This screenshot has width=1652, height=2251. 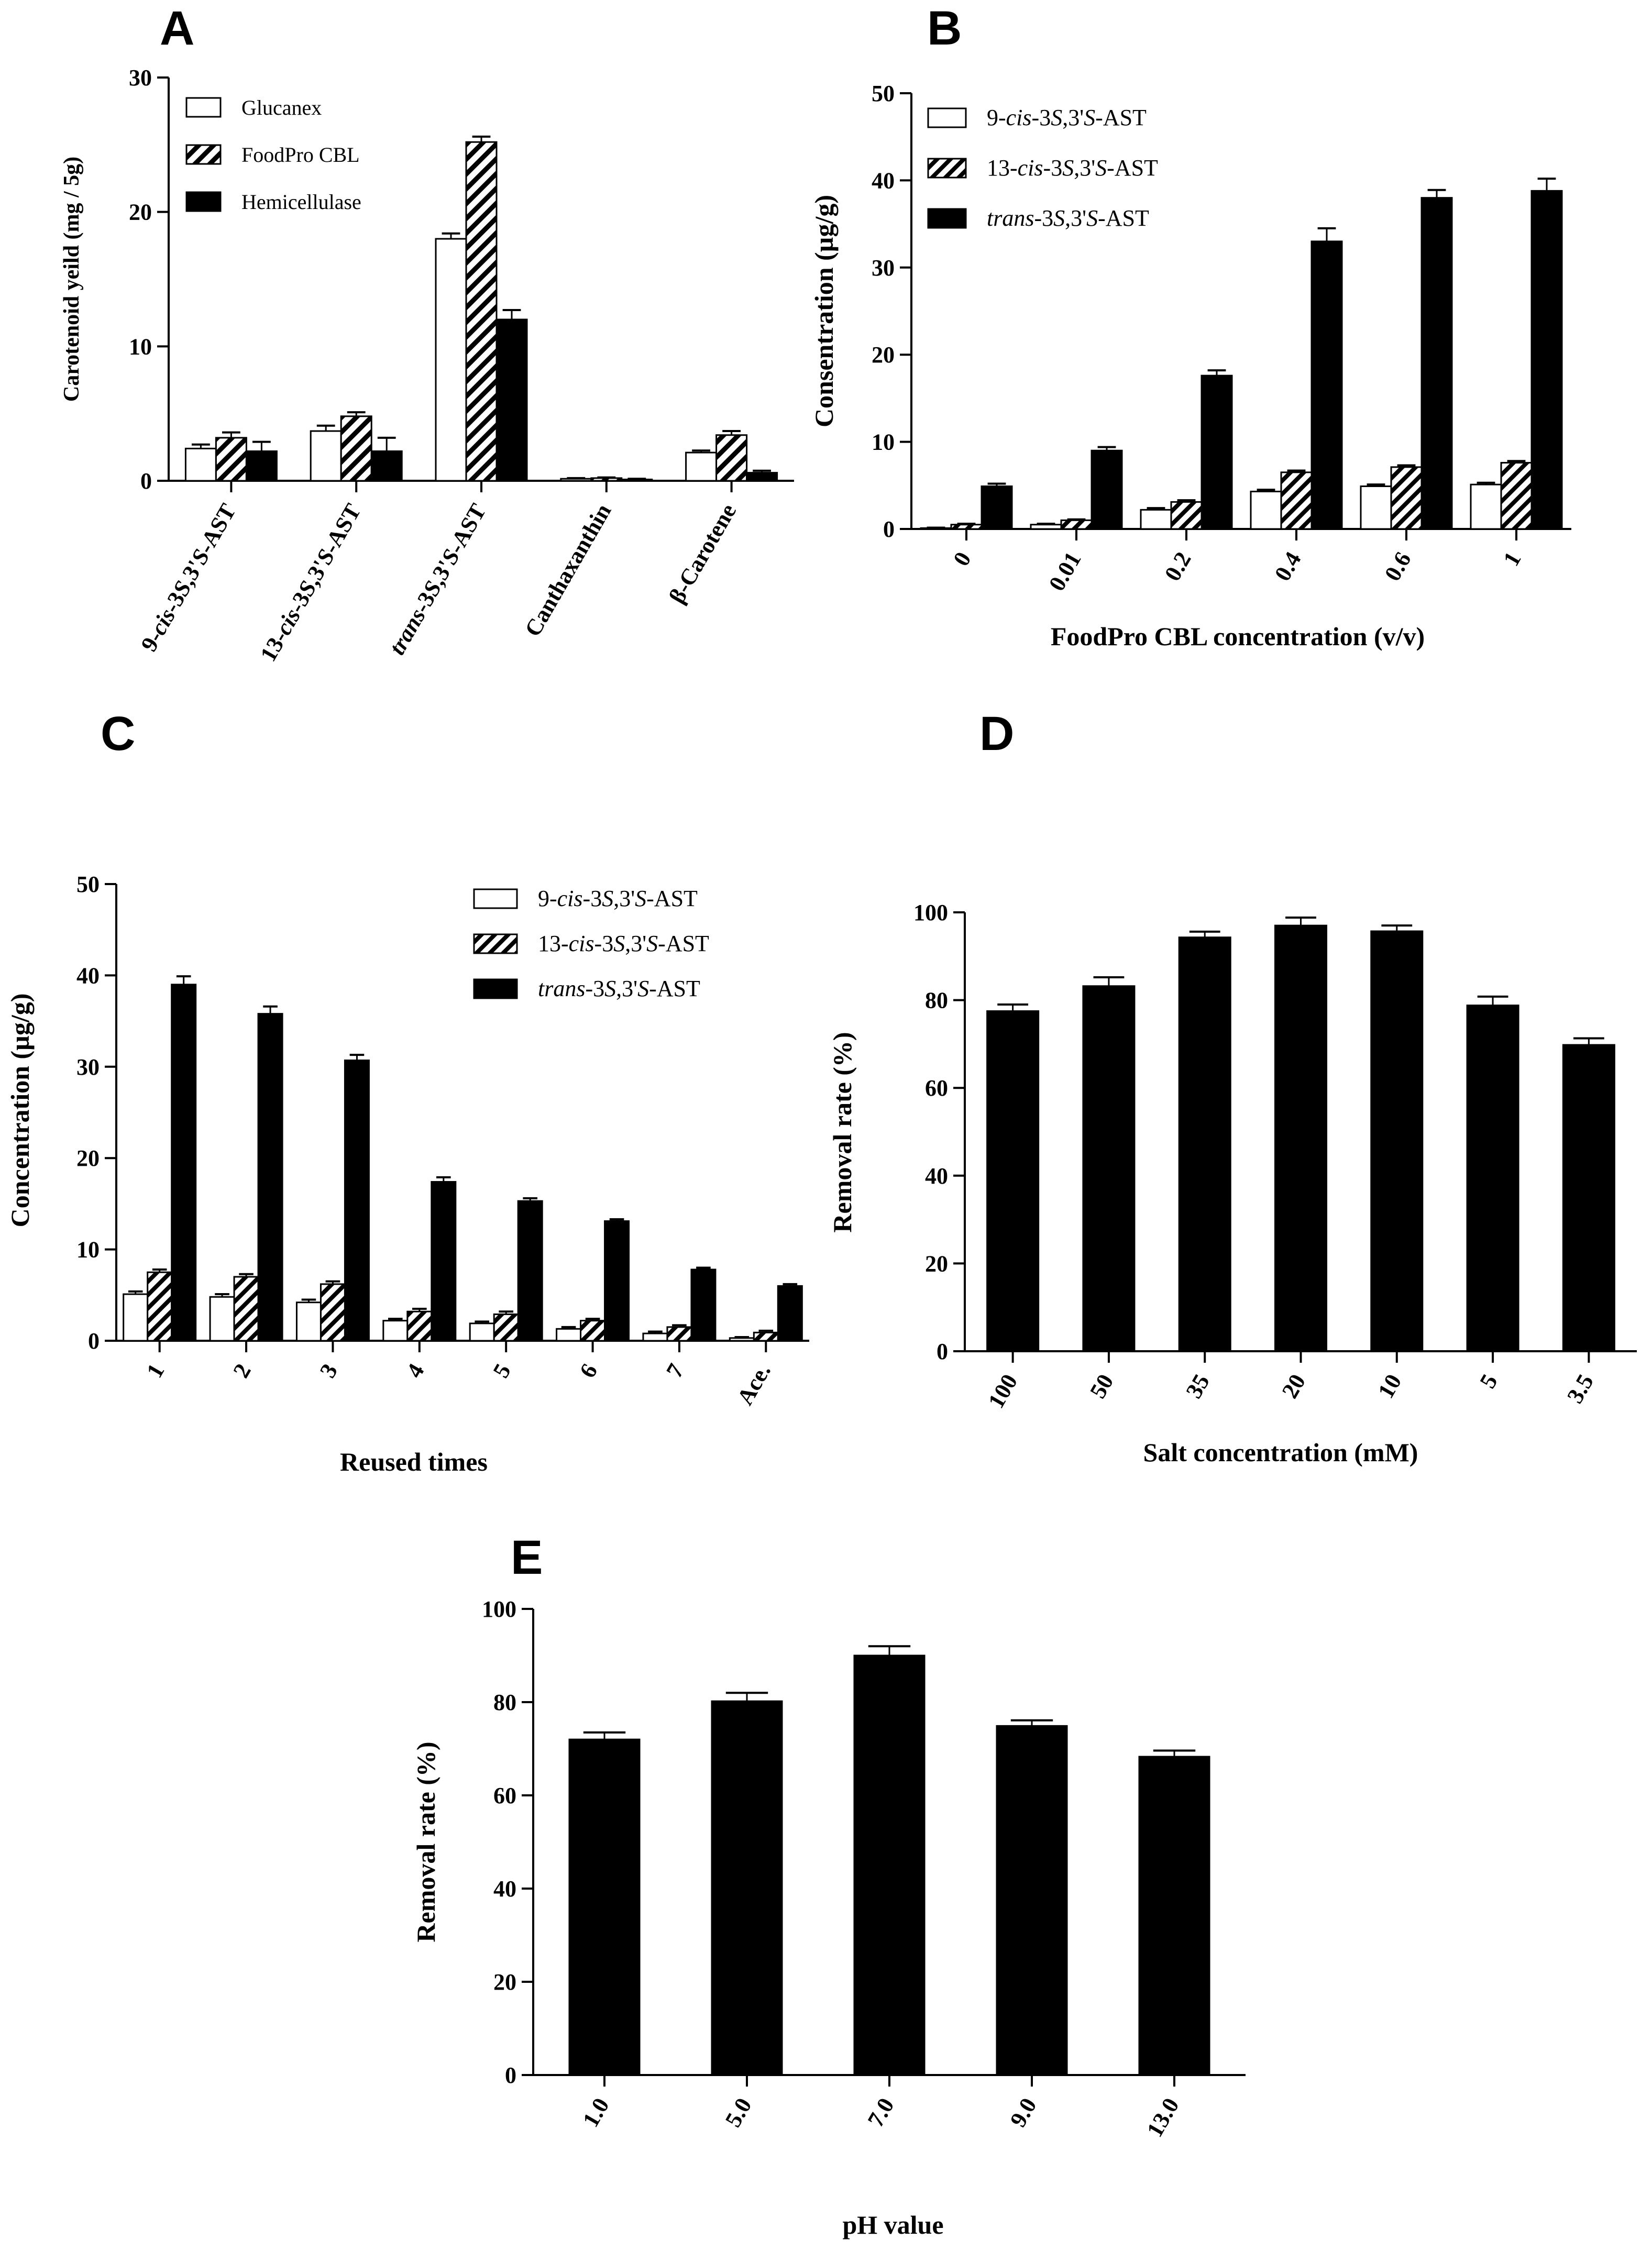 What do you see at coordinates (499, 1609) in the screenshot?
I see `y-tick-label: 100` at bounding box center [499, 1609].